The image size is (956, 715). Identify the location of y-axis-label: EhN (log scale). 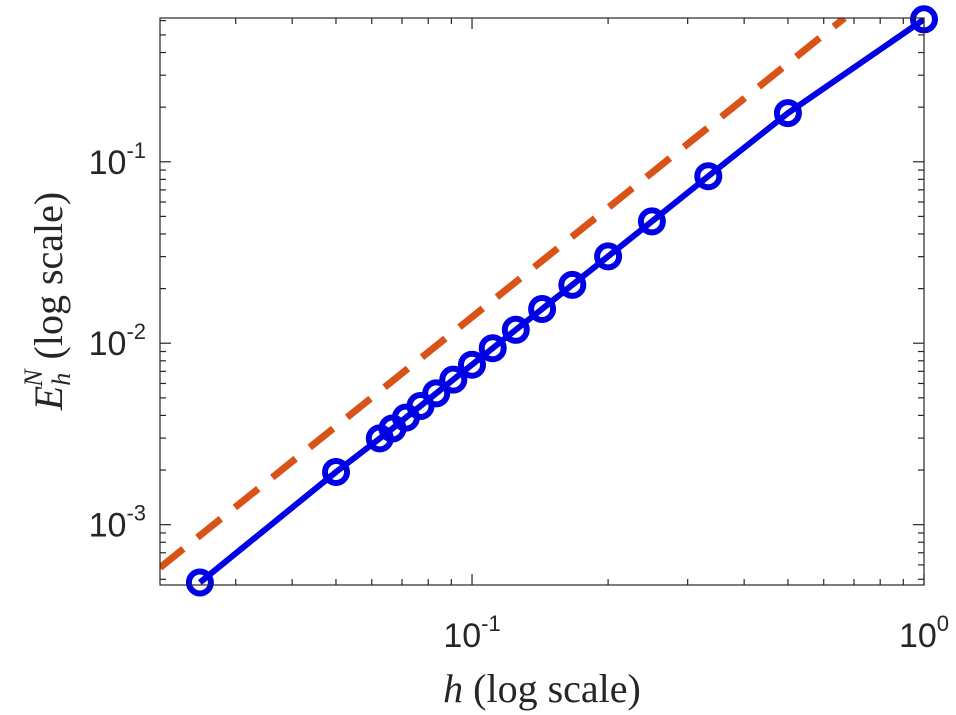
(47, 301).